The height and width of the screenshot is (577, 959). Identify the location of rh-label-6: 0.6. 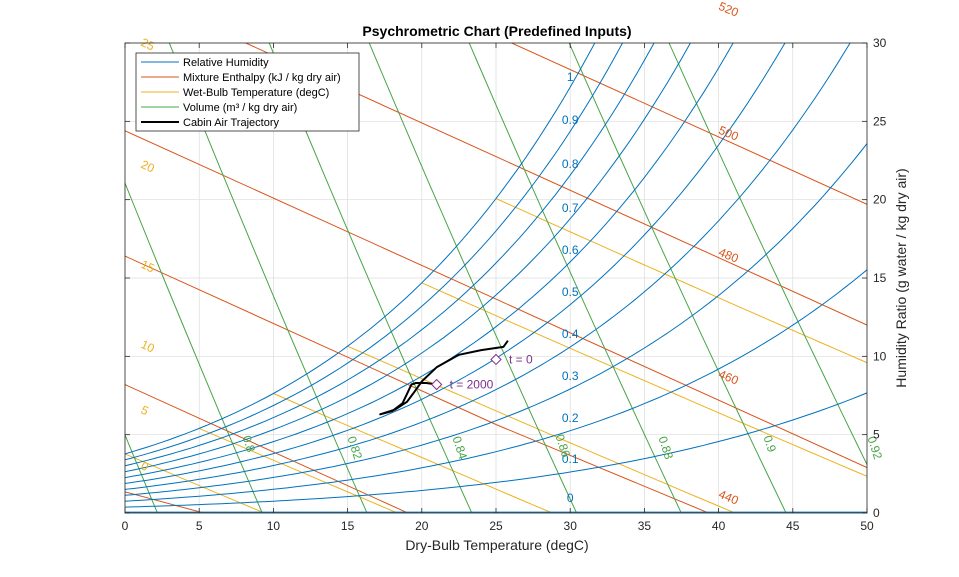
(570, 250).